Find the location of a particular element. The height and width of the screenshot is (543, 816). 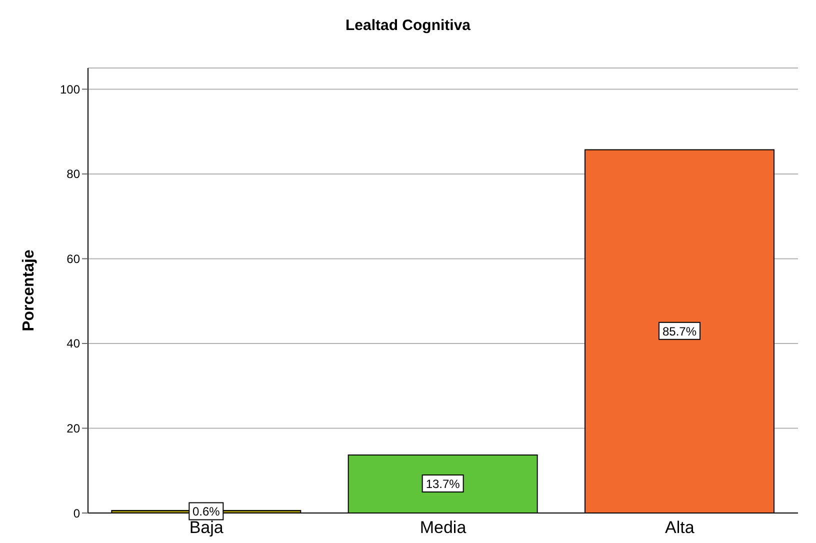

x-tick-label: Alta is located at coordinates (680, 528).